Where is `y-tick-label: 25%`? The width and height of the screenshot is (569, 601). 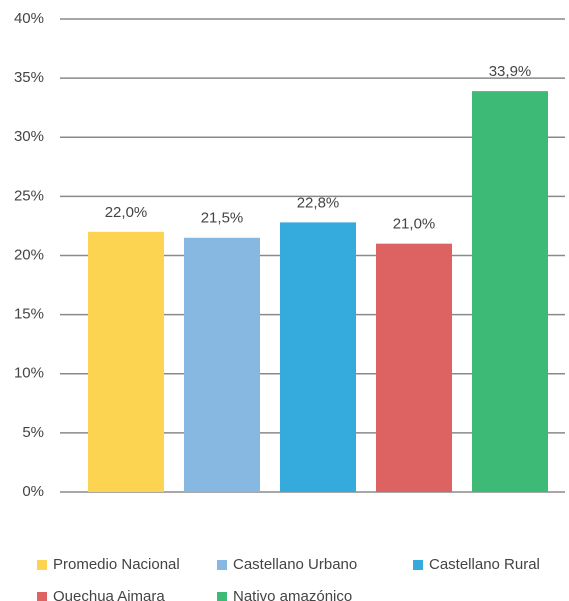
y-tick-label: 25% is located at coordinates (29, 195).